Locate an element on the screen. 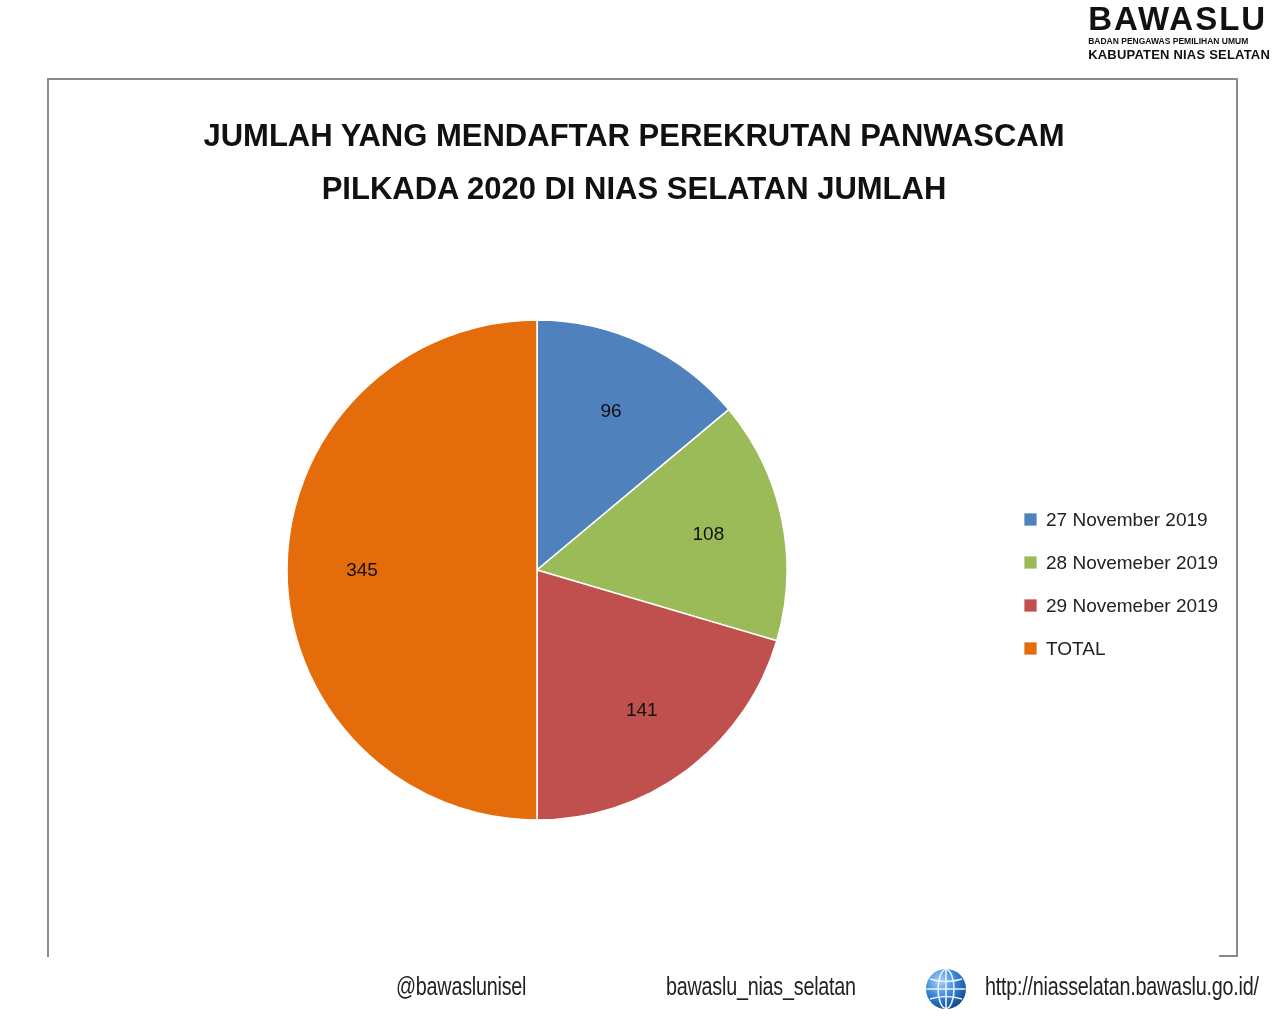 Image resolution: width=1280 pixels, height=1016 pixels. chart-title: JUMLAH YANG MENDAFTAR PEREKRUTAN PANWASCAM PILKADA 2020 DI NIAS SELATAN JUMLAH is located at coordinates (634, 162).